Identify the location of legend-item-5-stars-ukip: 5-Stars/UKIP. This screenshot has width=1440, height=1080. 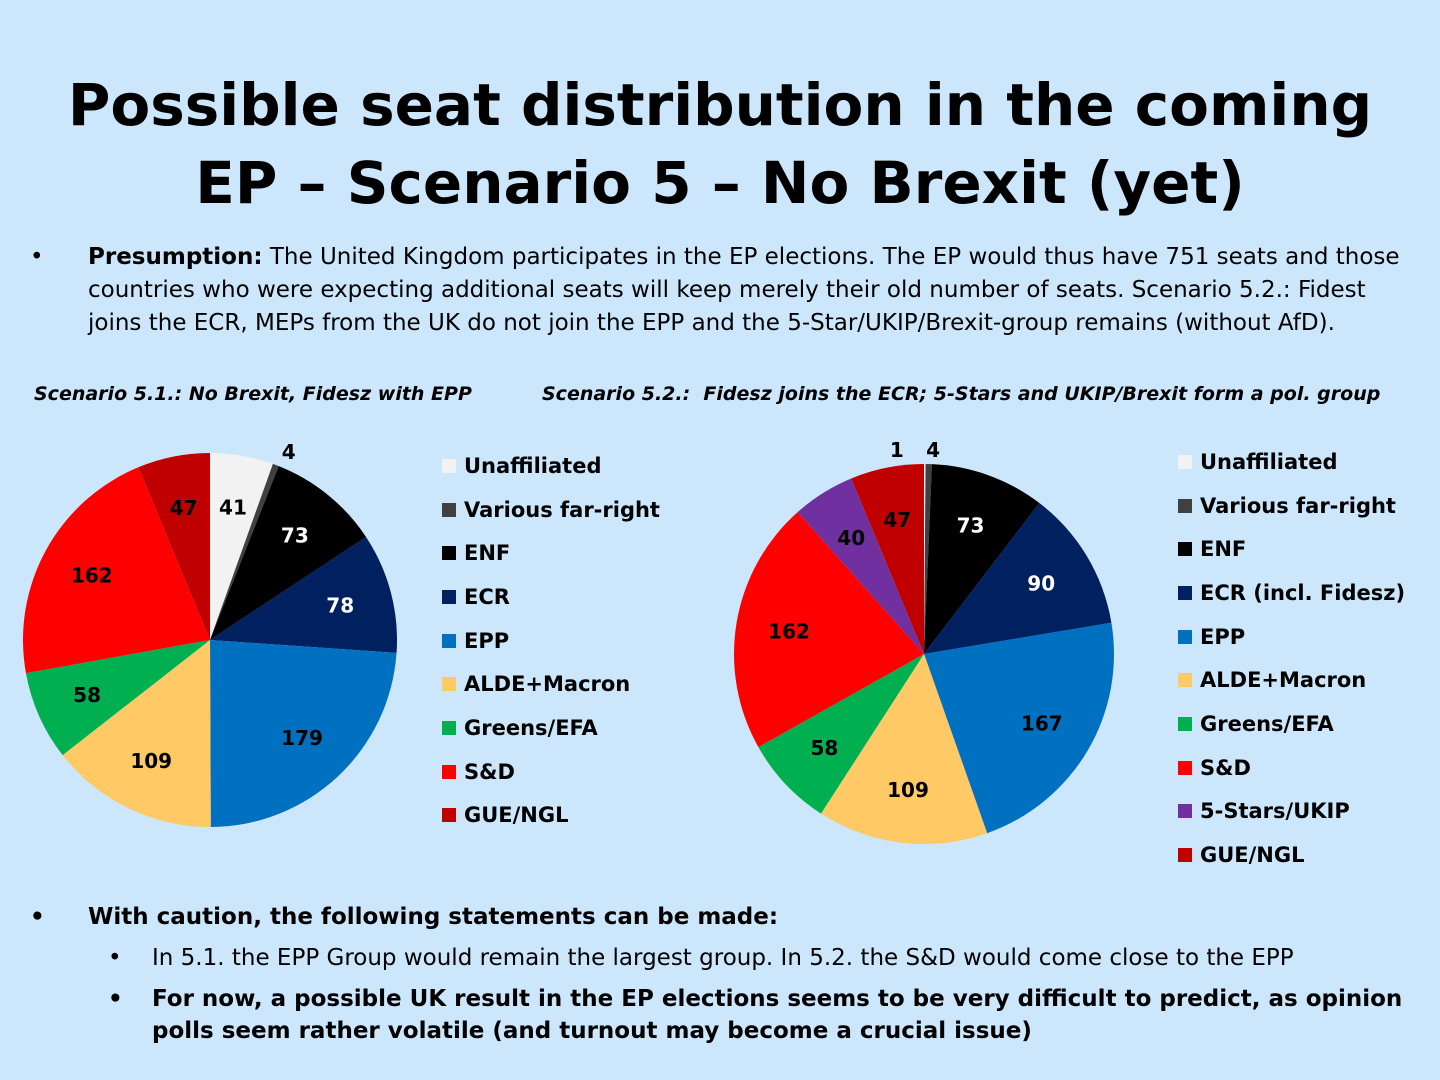
(1291, 812).